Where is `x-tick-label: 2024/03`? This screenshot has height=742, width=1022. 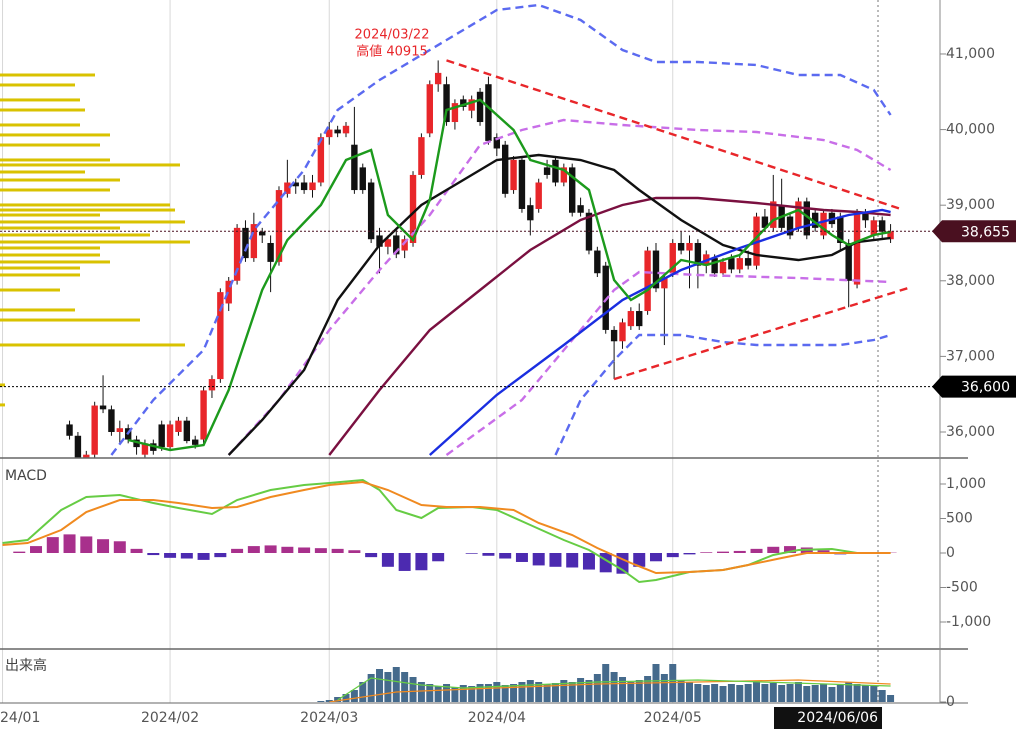
x-tick-label: 2024/03 is located at coordinates (329, 718).